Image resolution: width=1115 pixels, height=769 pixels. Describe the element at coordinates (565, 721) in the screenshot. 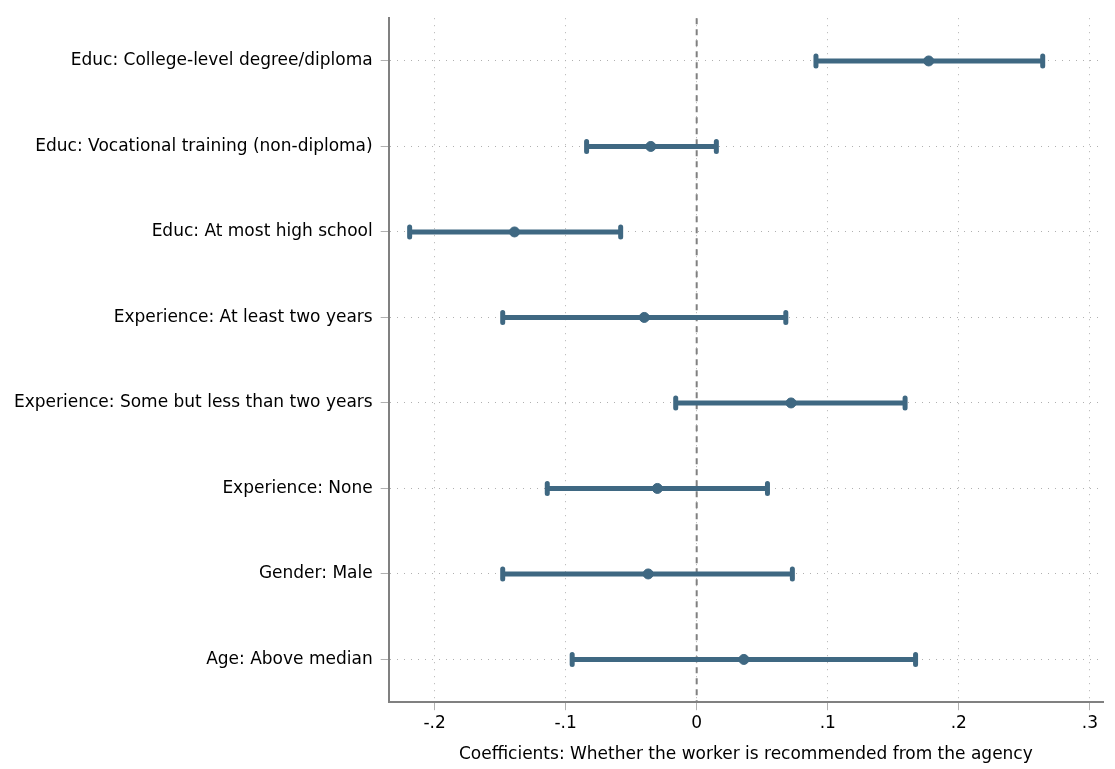

I see `x-tick-label: -.1` at that location.